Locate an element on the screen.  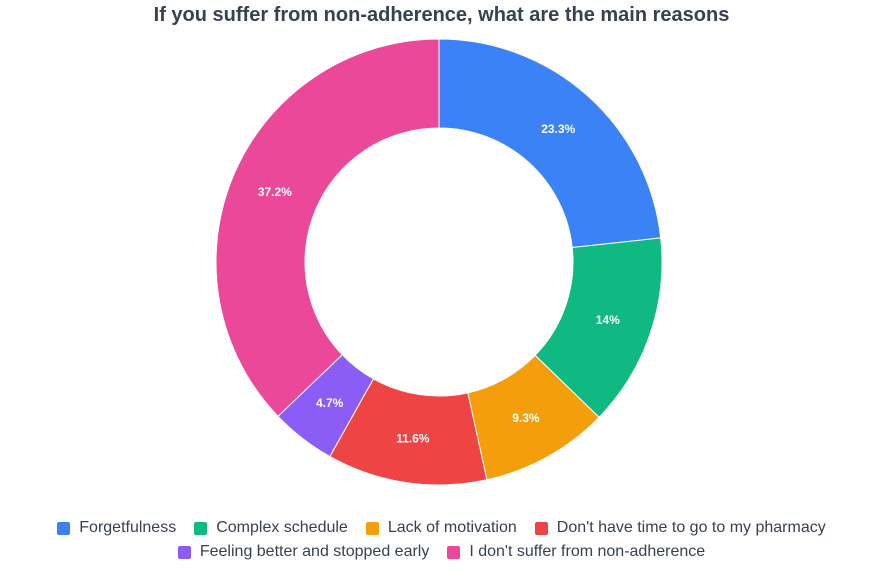
slice-value-label: 4.7% is located at coordinates (330, 403).